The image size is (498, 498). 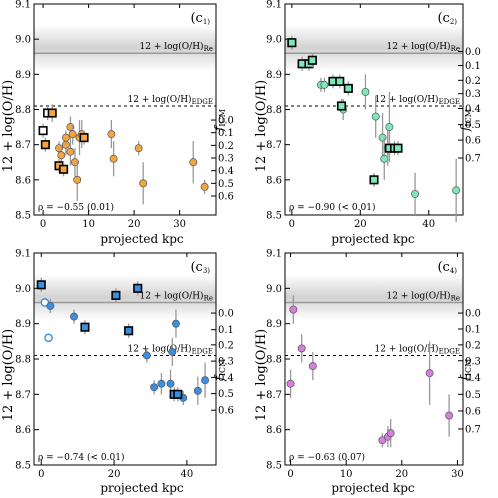 What do you see at coordinates (142, 239) in the screenshot?
I see `x-axis-label-left-top: projected kpc` at bounding box center [142, 239].